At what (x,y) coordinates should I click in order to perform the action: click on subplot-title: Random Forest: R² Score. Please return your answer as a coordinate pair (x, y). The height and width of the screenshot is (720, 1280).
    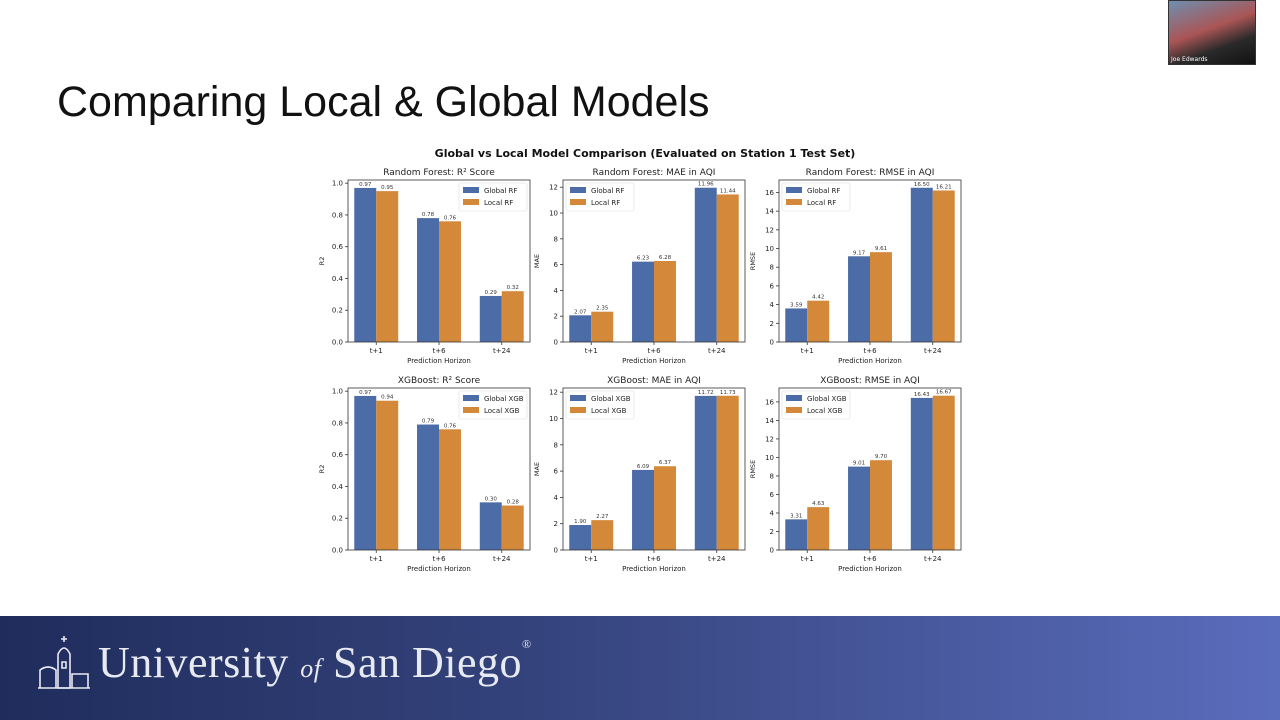
    Looking at the image, I should click on (439, 173).